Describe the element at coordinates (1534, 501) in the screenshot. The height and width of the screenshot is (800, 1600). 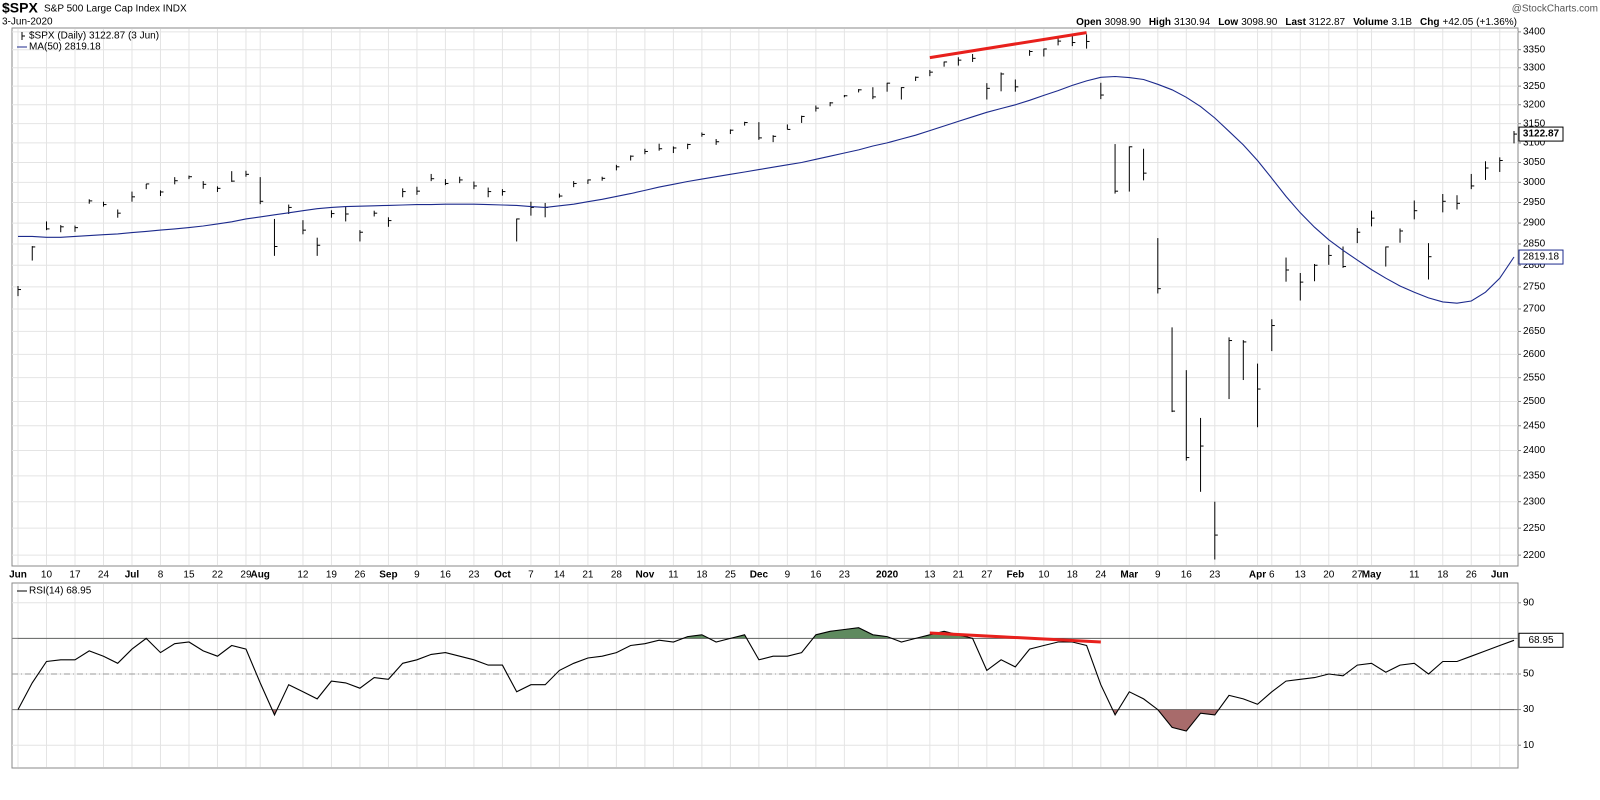
I see `y-tick-label: 2300` at that location.